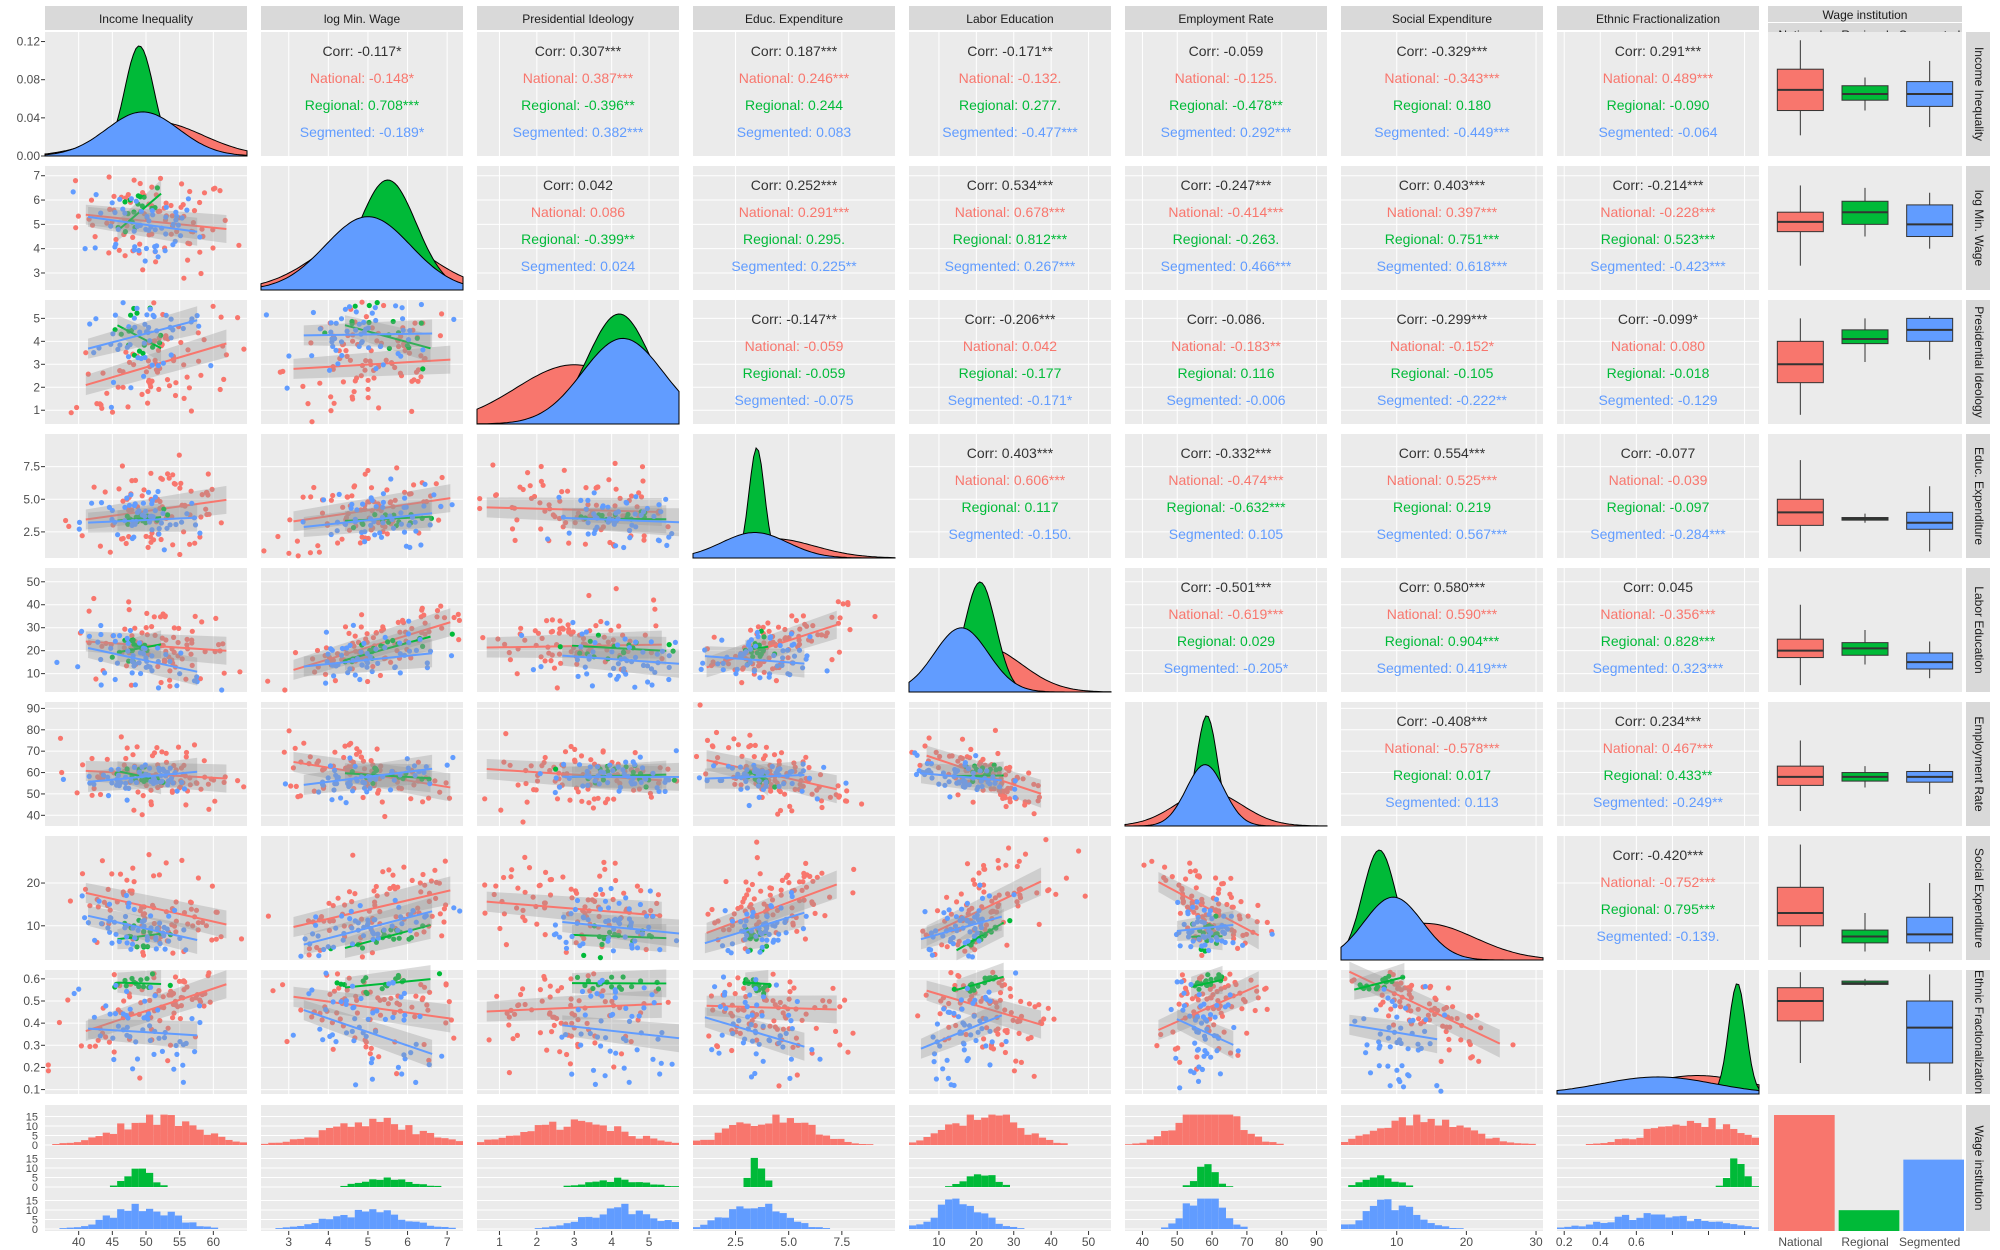 This screenshot has width=2000, height=1250. What do you see at coordinates (1659, 775) in the screenshot?
I see `correlation-label: Regional: 0.433**` at bounding box center [1659, 775].